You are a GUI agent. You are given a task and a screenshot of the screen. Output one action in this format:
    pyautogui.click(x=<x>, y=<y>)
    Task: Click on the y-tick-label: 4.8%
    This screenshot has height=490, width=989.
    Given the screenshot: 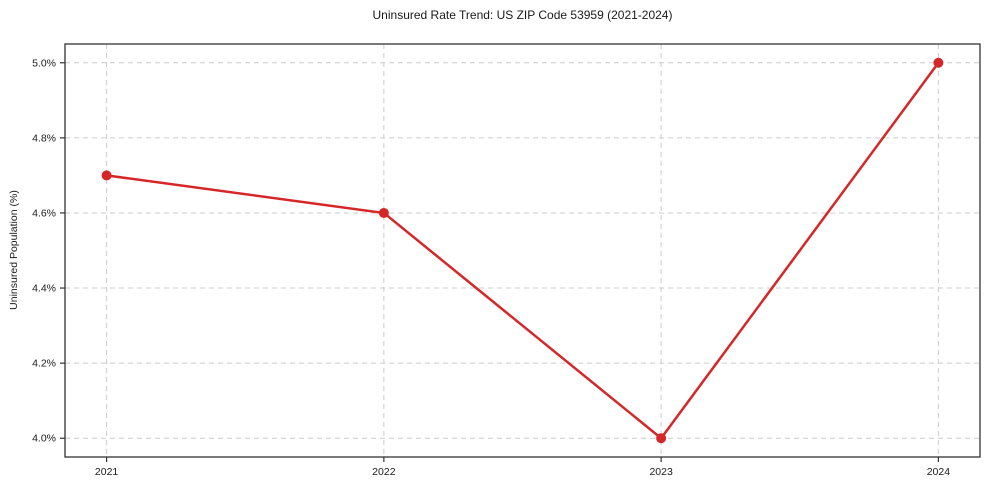 What is the action you would take?
    pyautogui.click(x=44, y=138)
    